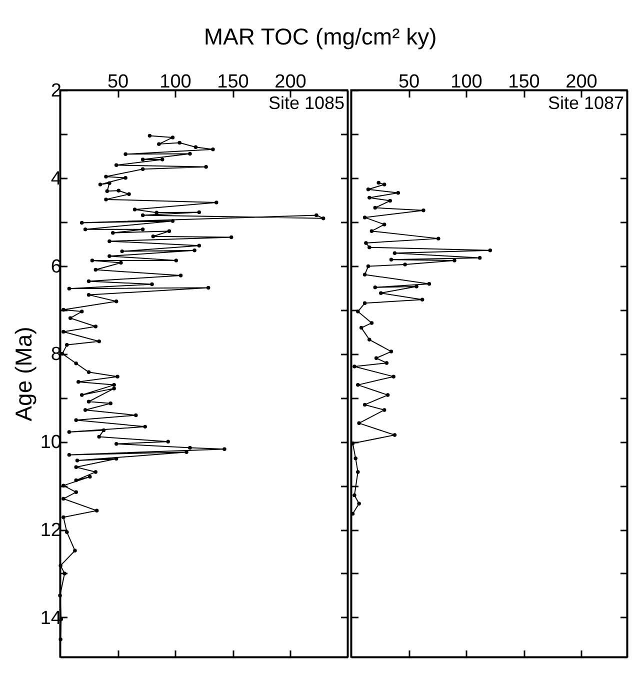 The height and width of the screenshot is (673, 643). Describe the element at coordinates (56, 91) in the screenshot. I see `y-tick-label: 2` at that location.